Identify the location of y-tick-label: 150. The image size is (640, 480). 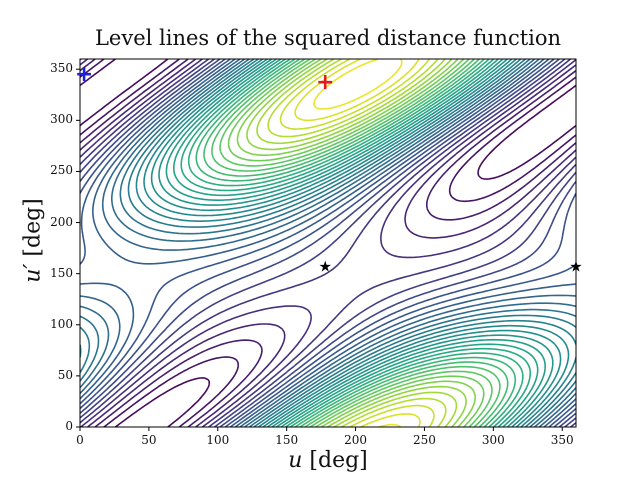
(61, 272).